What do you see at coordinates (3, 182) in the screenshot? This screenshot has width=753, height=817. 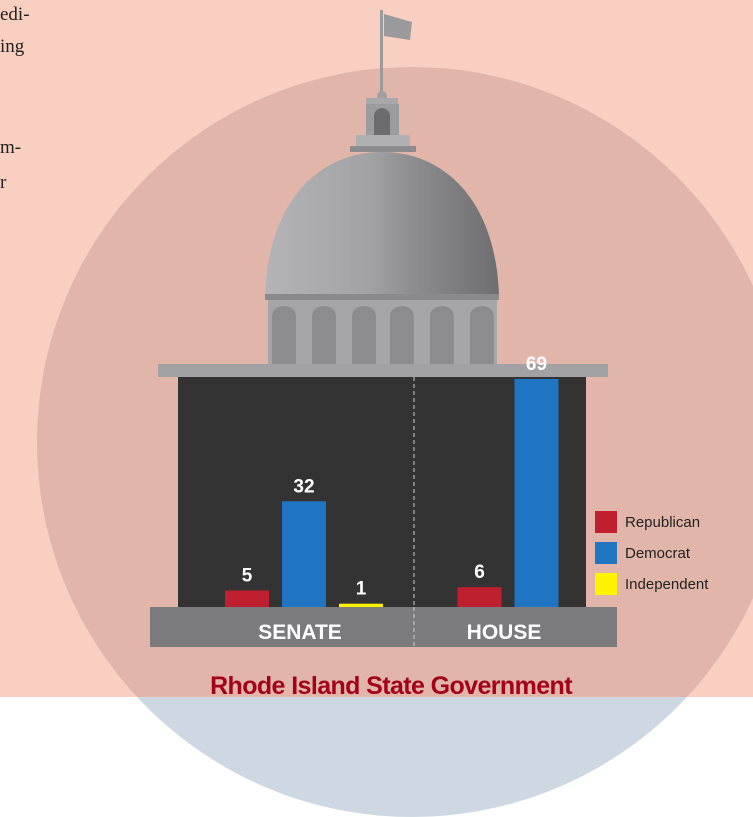 I see `article-text: r` at bounding box center [3, 182].